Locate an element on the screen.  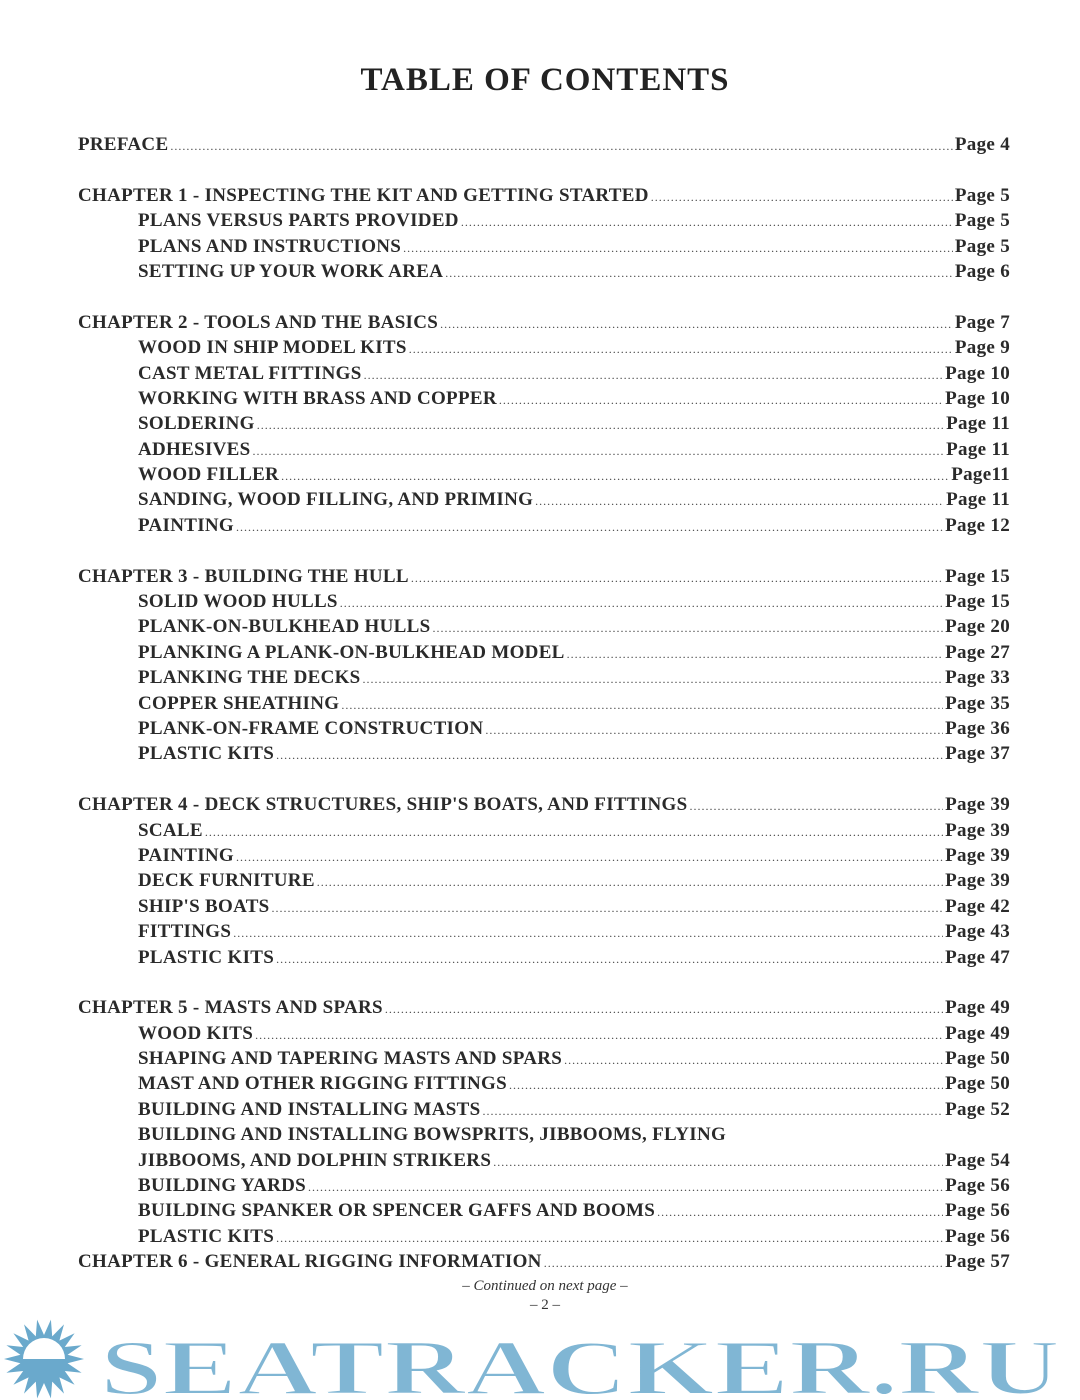
toc-subentry: SHIP'S BOATS Page 42 is located at coordinates (544, 906).